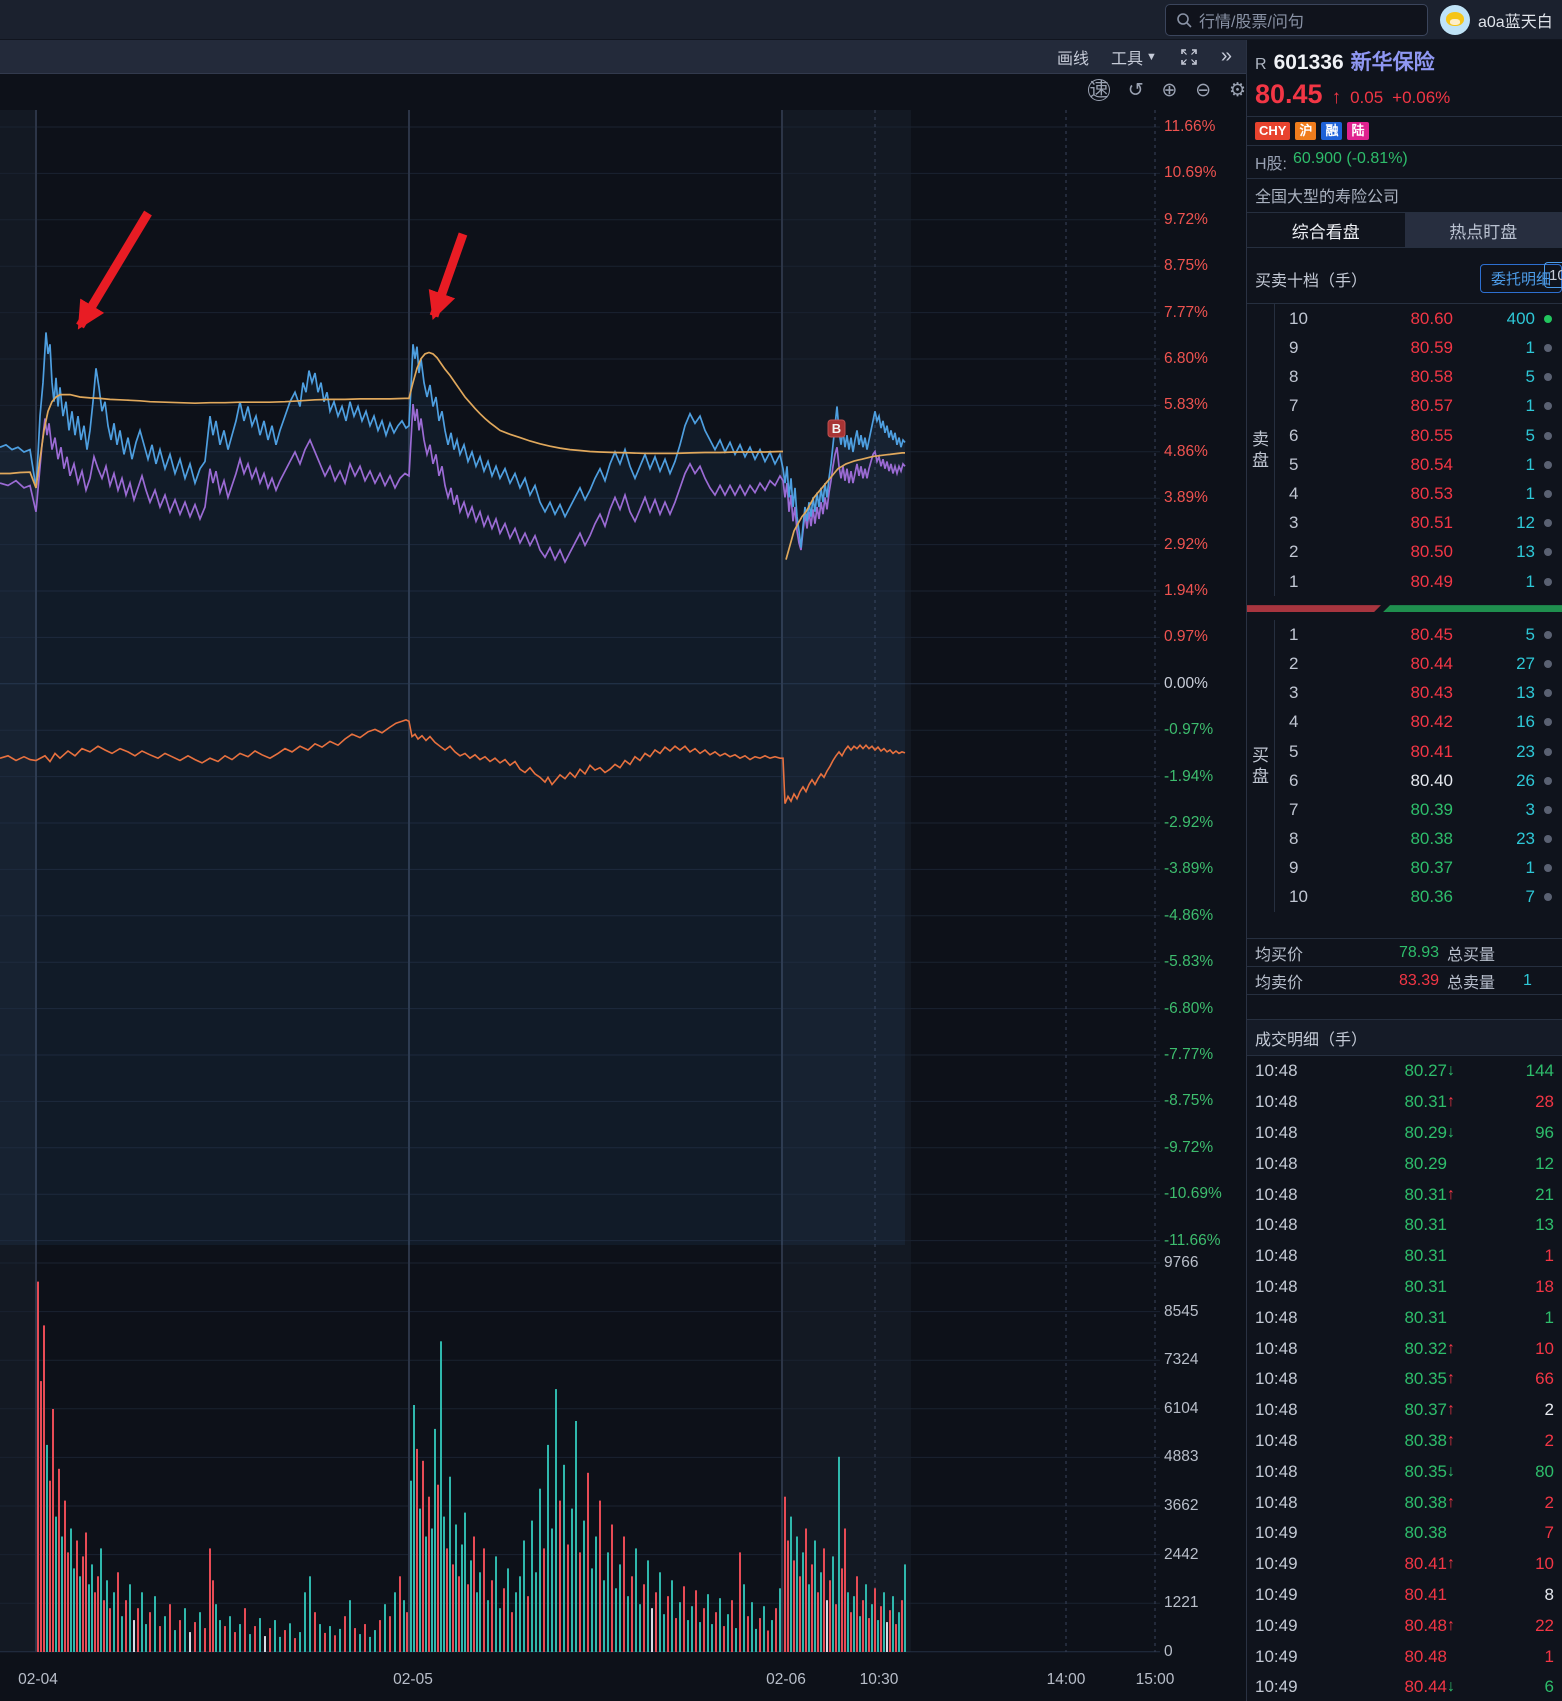 This screenshot has width=1562, height=1701. Describe the element at coordinates (1251, 22) in the screenshot. I see `search-placeholder: 行情/股票/问句` at that location.